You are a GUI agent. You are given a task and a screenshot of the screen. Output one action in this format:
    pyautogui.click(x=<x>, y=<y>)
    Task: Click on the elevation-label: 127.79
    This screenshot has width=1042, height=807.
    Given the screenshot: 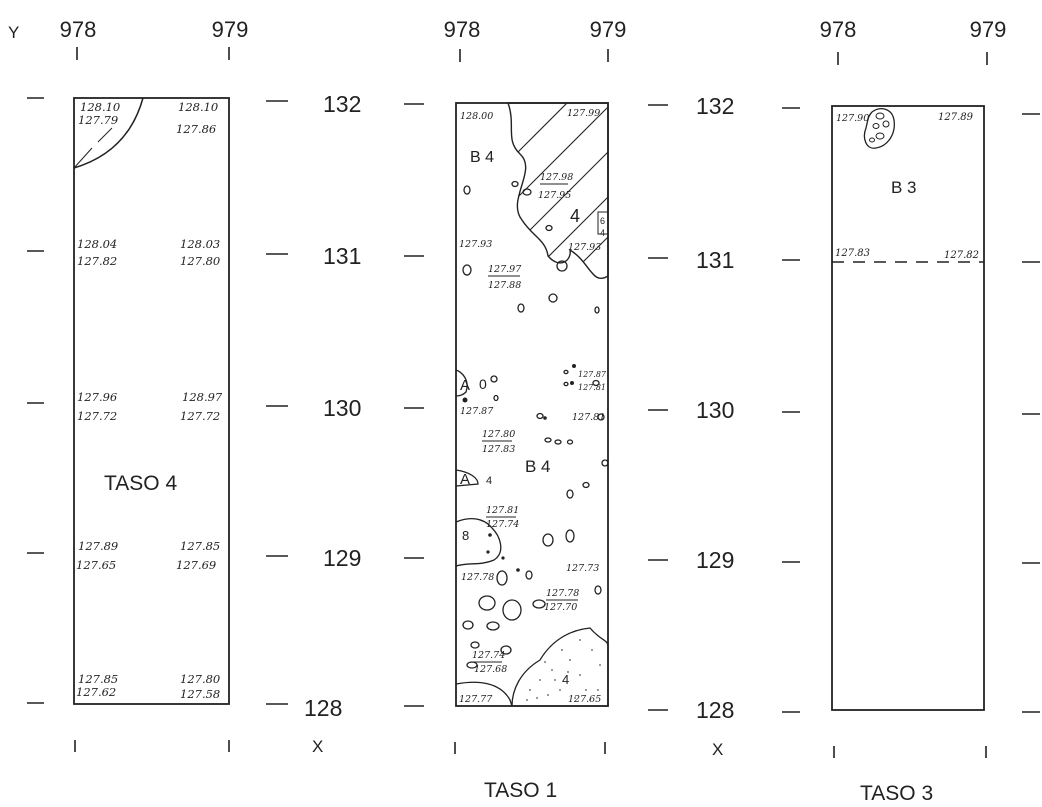 What is the action you would take?
    pyautogui.click(x=98, y=120)
    